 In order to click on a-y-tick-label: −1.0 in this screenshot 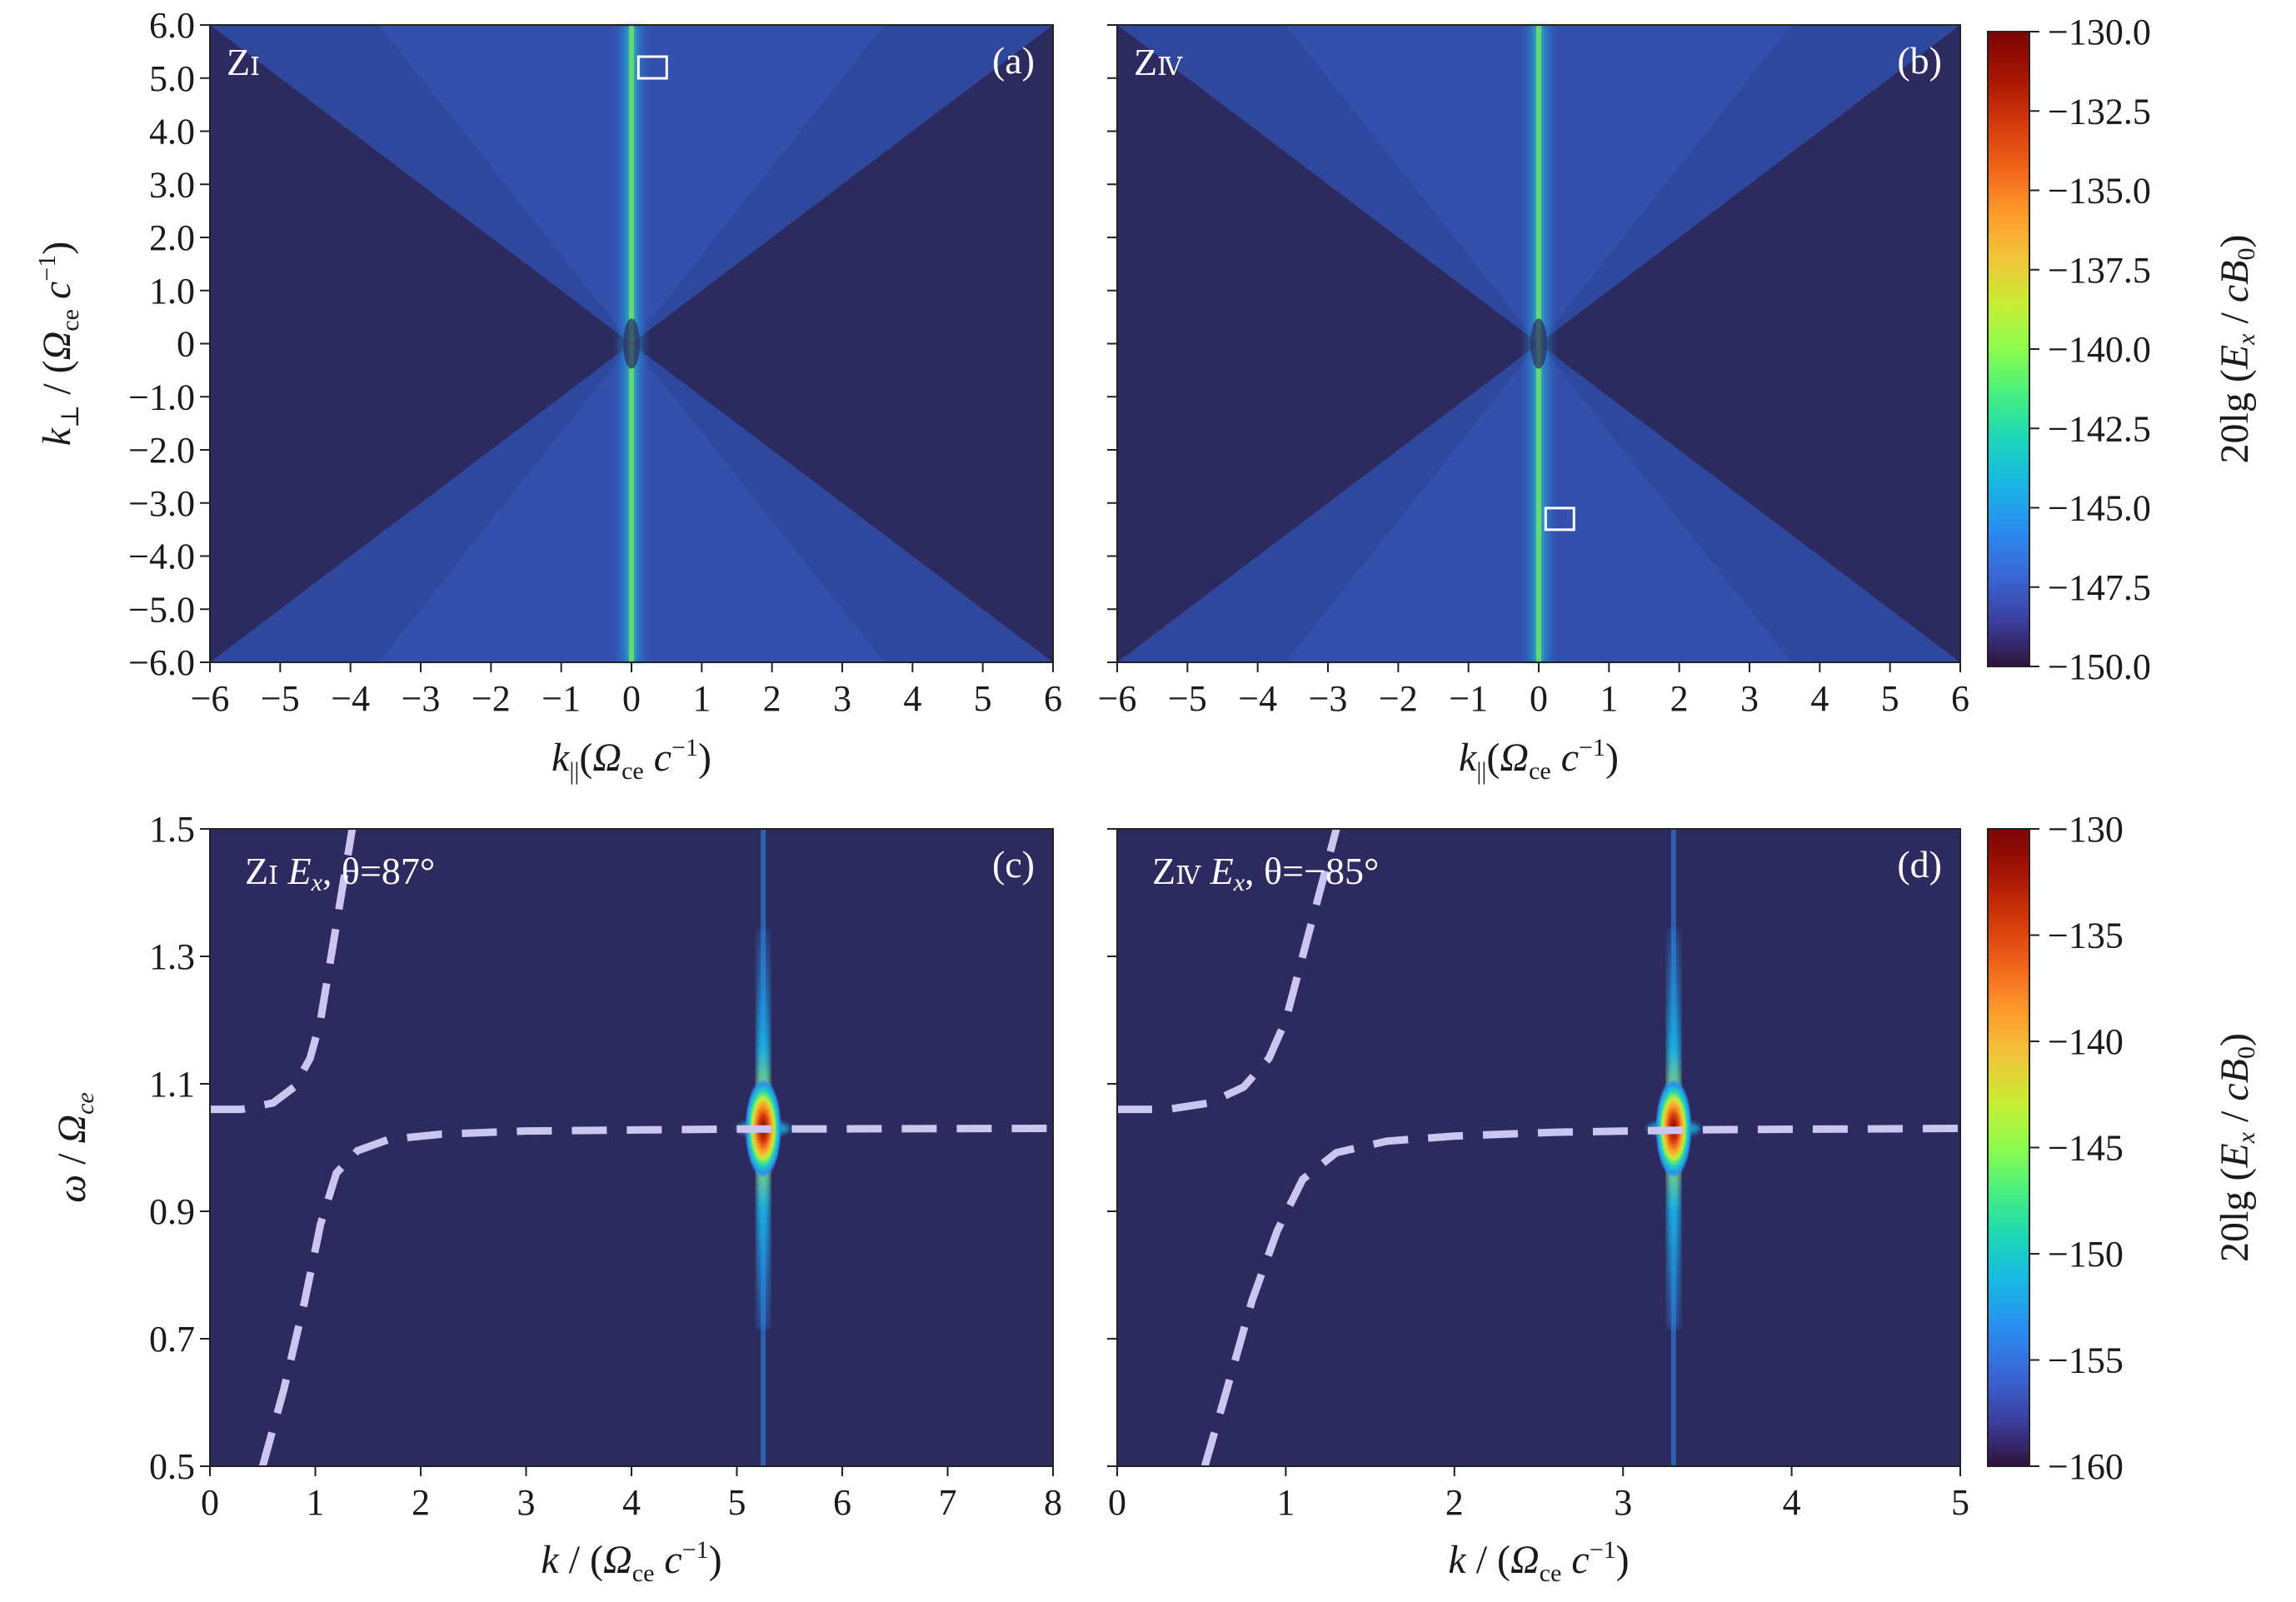, I will do `click(161, 397)`.